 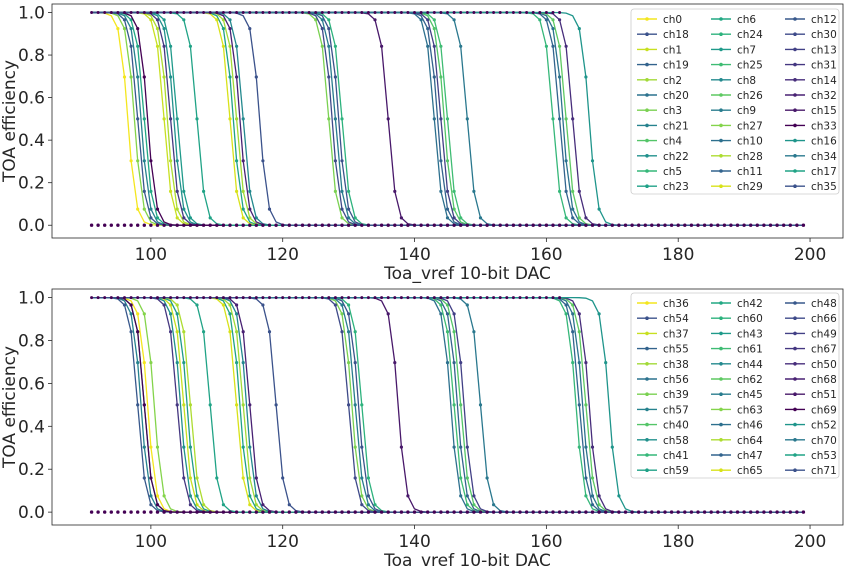 What do you see at coordinates (467, 496) in the screenshot?
I see `data-point-ch55` at bounding box center [467, 496].